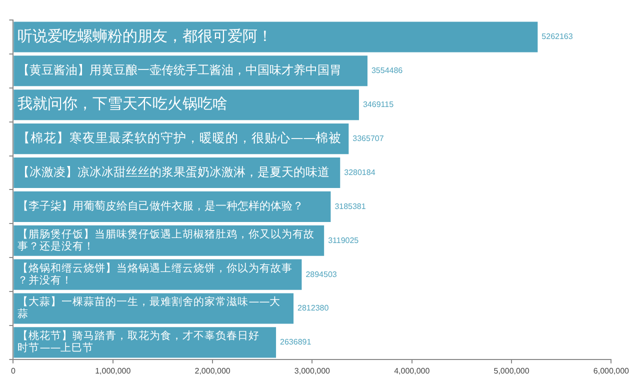 The image size is (640, 387). Describe the element at coordinates (412, 371) in the screenshot. I see `x-tick-label: 4,000,000` at that location.